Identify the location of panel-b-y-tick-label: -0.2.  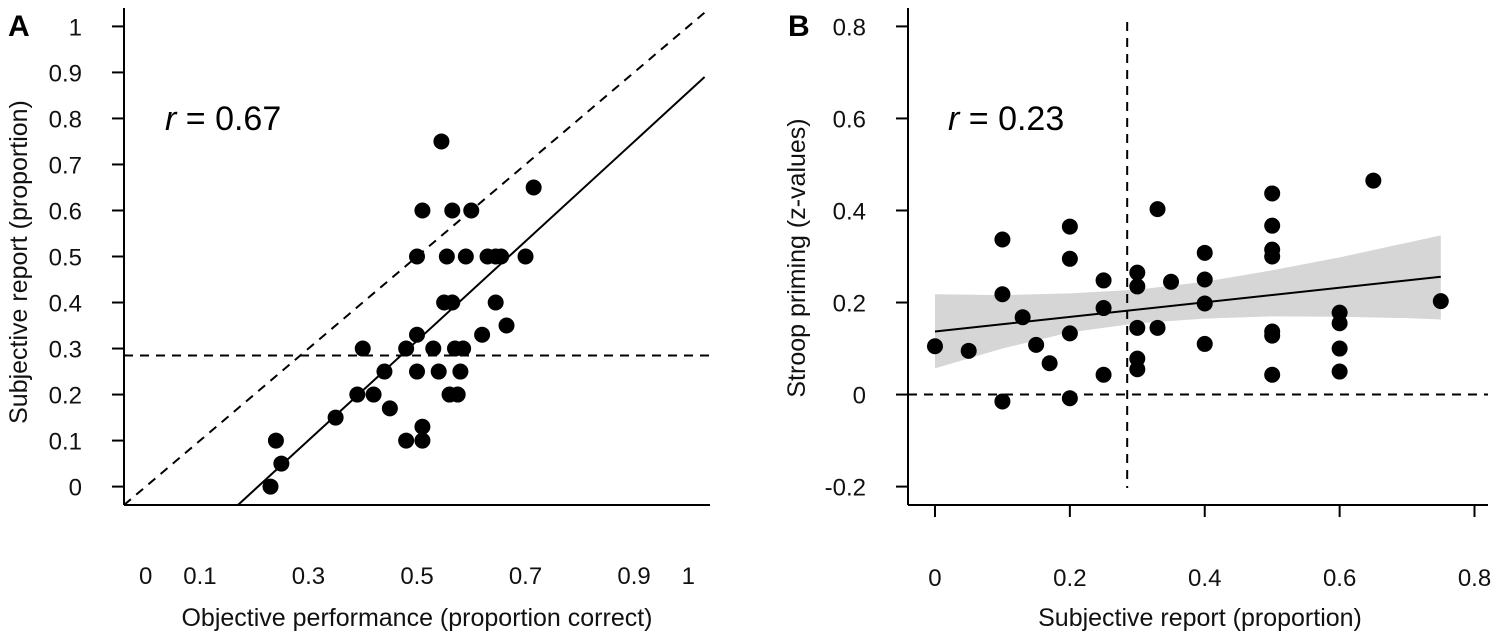
(845, 488).